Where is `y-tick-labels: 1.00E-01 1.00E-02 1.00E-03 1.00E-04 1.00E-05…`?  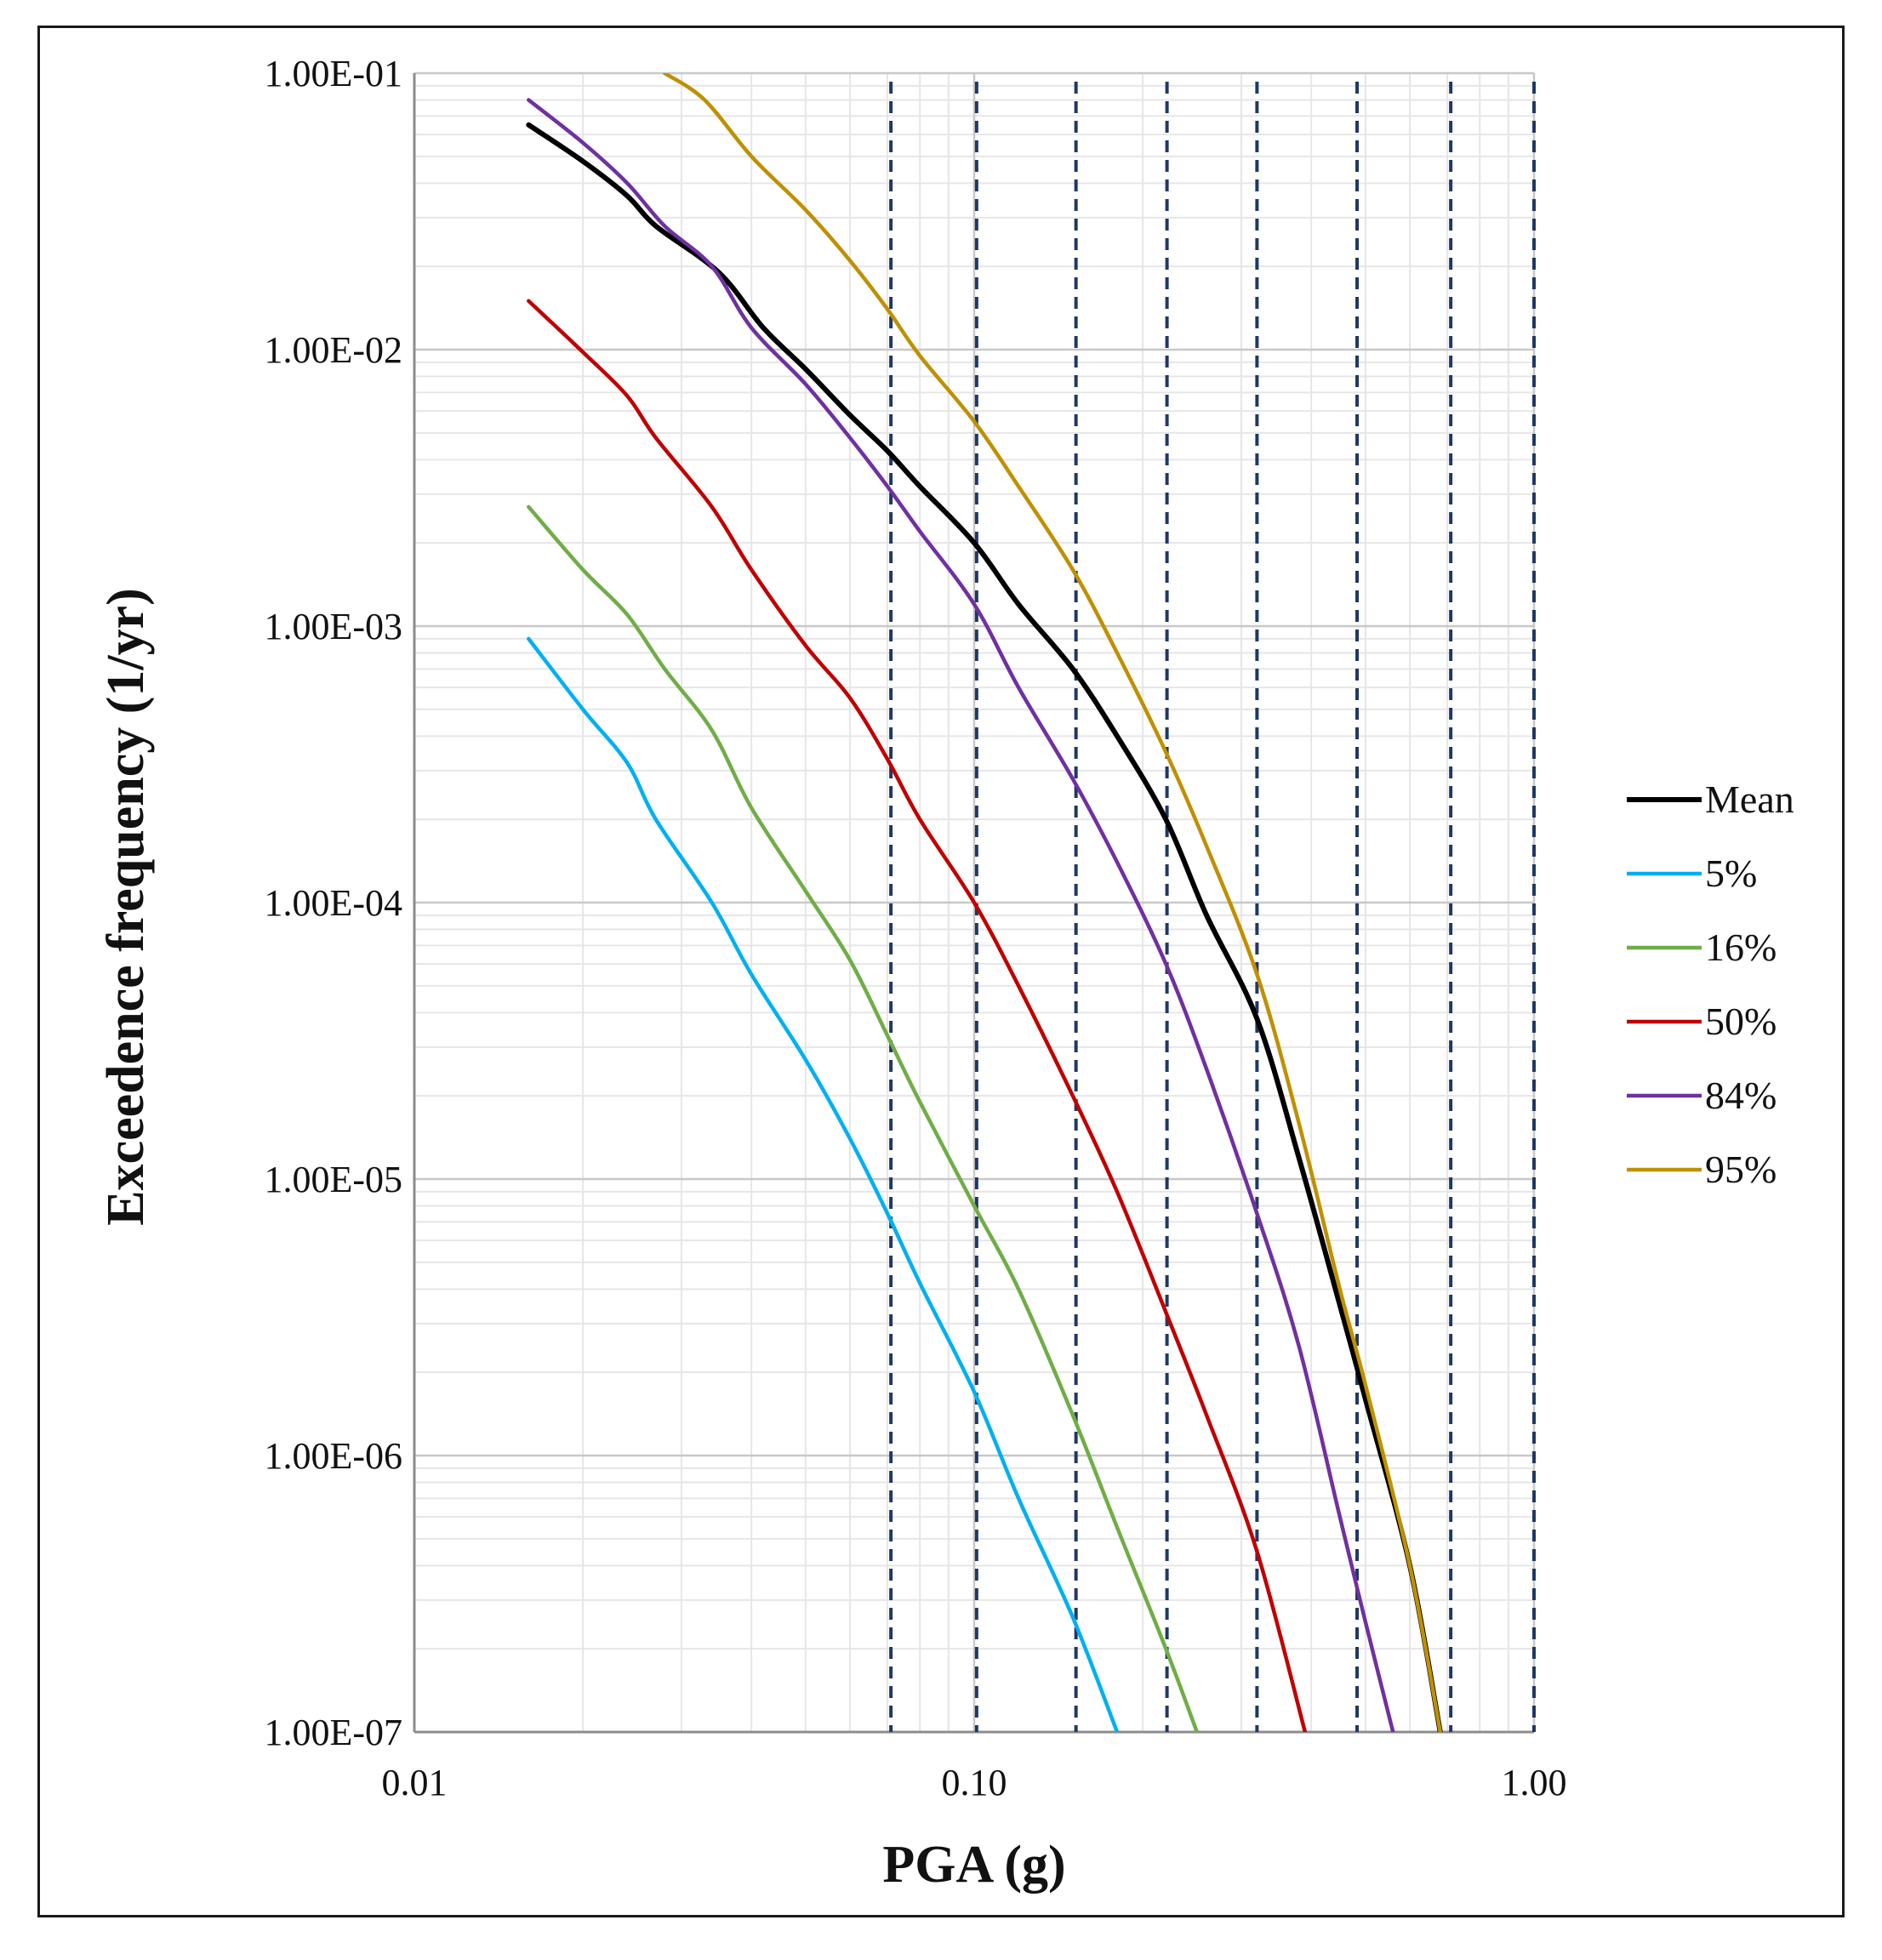 y-tick-labels: 1.00E-01 1.00E-02 1.00E-03 1.00E-04 1.00E-05… is located at coordinates (333, 903).